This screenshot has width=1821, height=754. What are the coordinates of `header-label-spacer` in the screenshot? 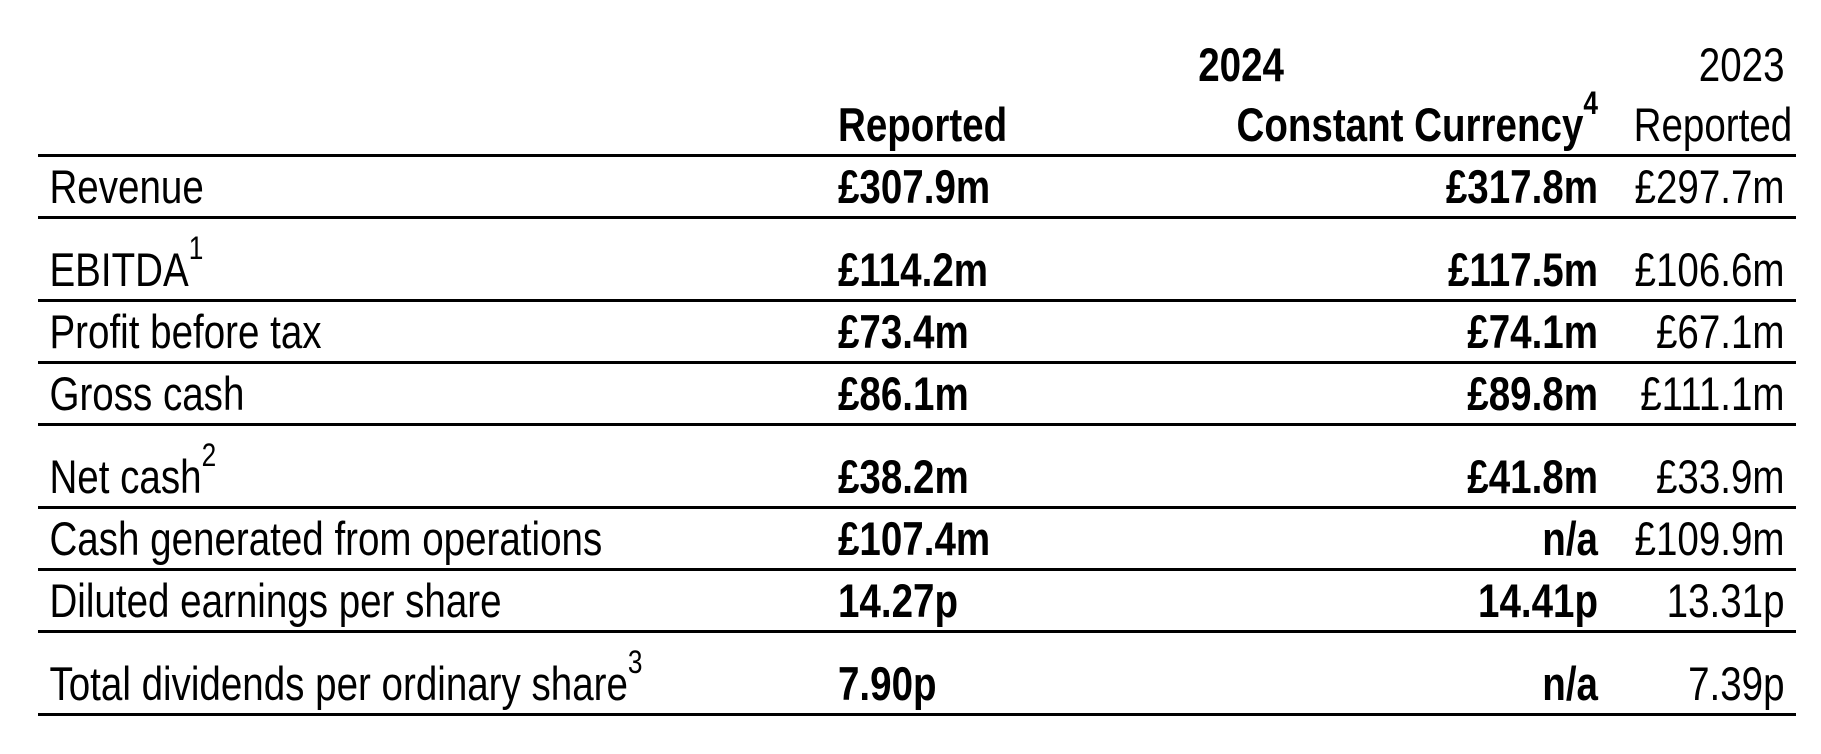 It's located at (366, 151).